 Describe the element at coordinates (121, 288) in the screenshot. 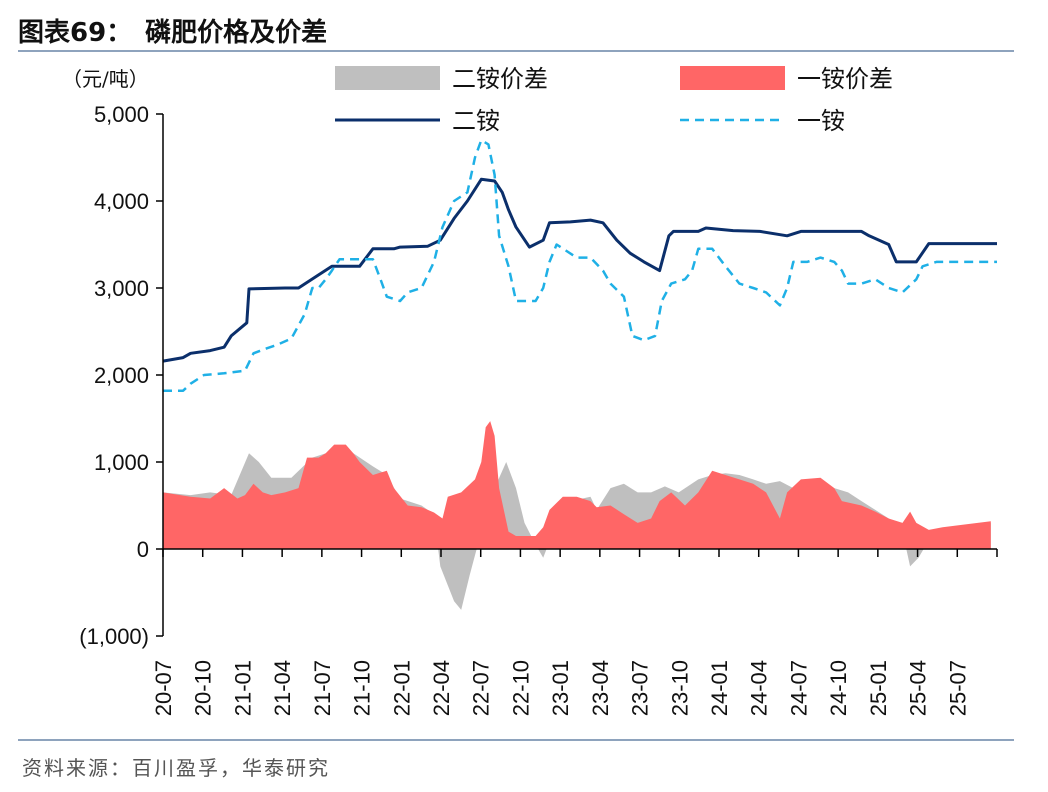

I see `y-tick-label: 3,000` at that location.